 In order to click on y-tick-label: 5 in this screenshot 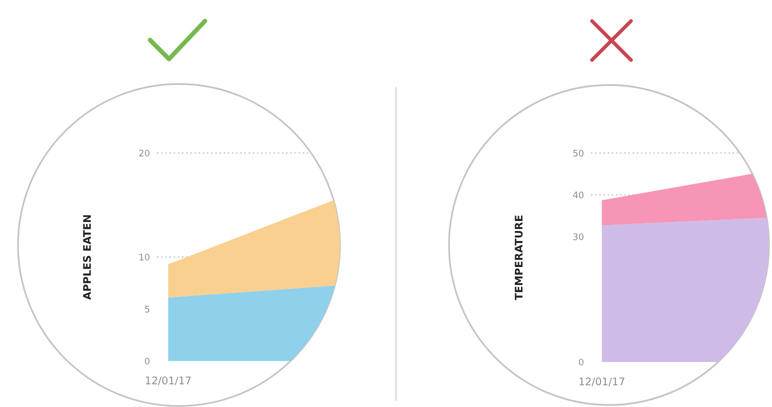, I will do `click(147, 309)`.